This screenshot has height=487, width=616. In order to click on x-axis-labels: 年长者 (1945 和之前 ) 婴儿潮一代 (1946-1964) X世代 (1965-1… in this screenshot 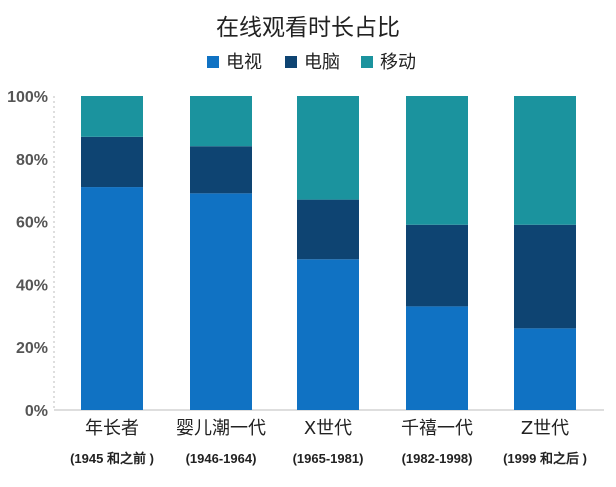, I will do `click(328, 442)`.